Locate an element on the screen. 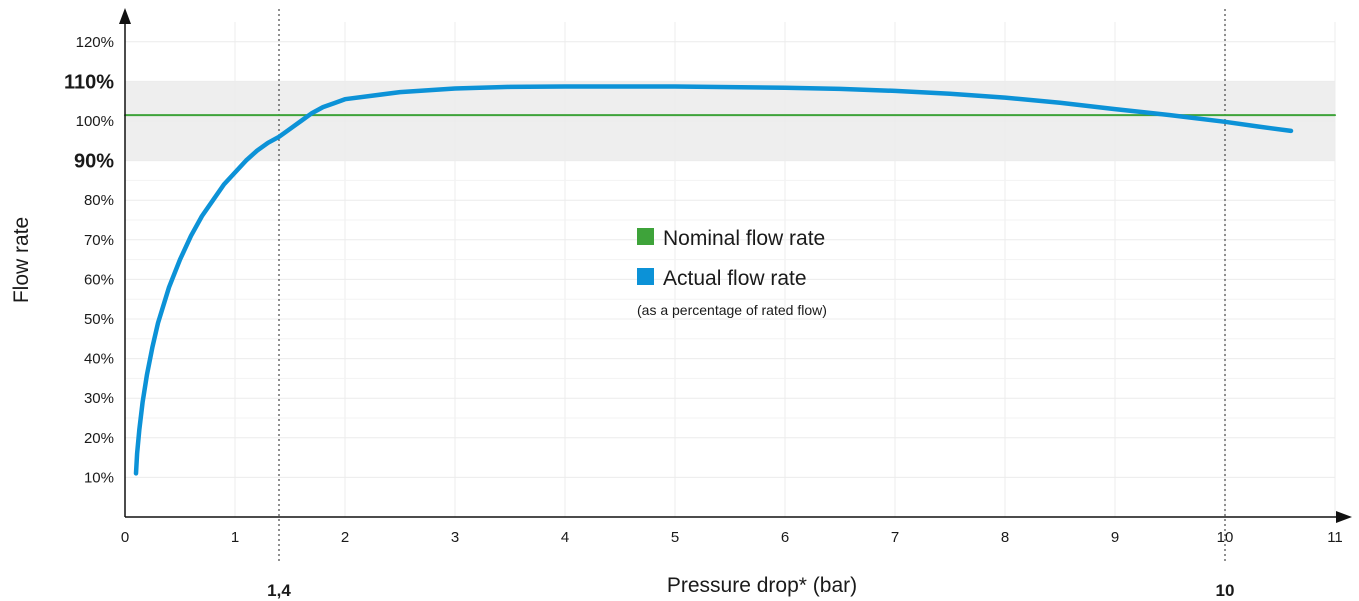 This screenshot has width=1359, height=601. y-tick-label: 100% is located at coordinates (95, 121).